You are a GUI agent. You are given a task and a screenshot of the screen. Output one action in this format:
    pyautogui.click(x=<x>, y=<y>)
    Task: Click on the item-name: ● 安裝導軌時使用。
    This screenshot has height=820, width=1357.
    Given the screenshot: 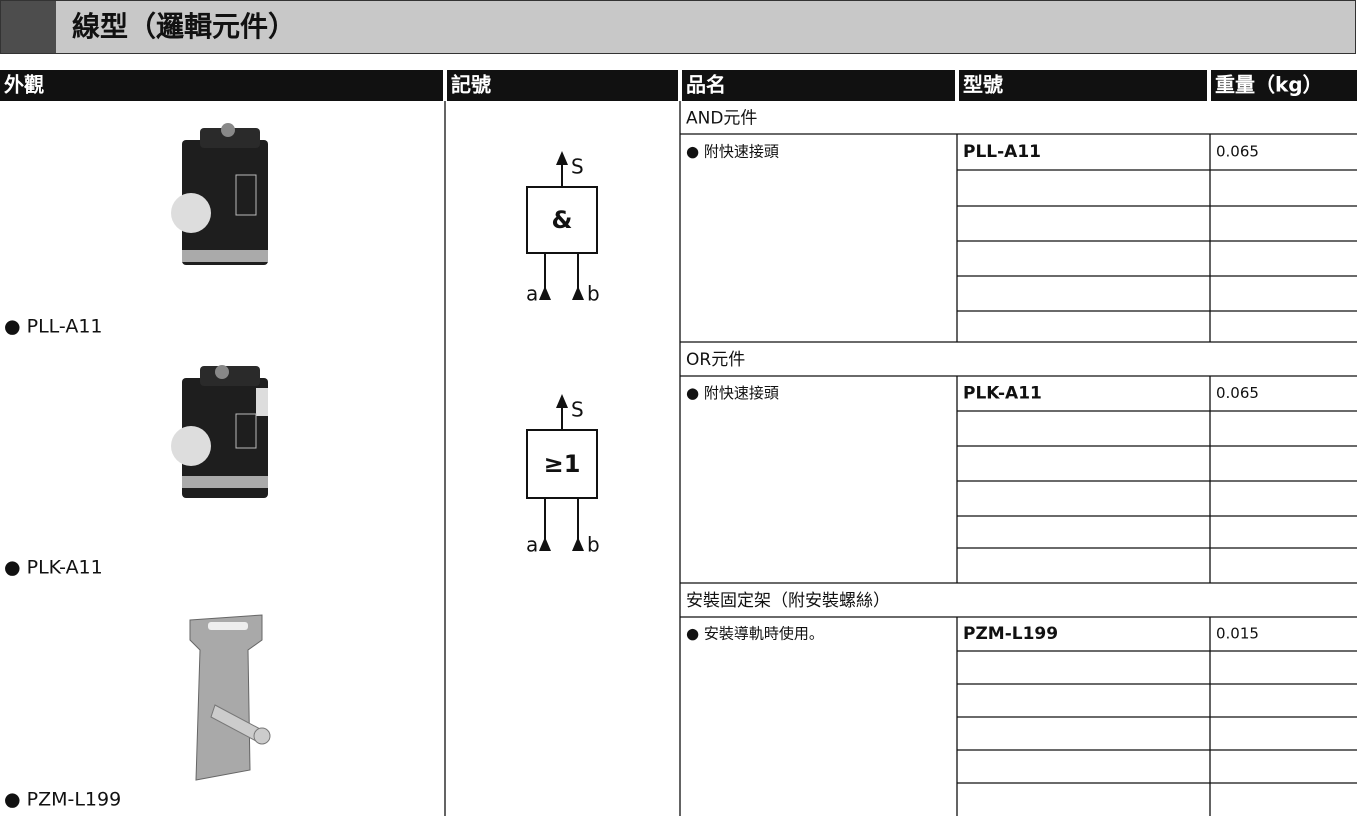 What is the action you would take?
    pyautogui.click(x=755, y=634)
    